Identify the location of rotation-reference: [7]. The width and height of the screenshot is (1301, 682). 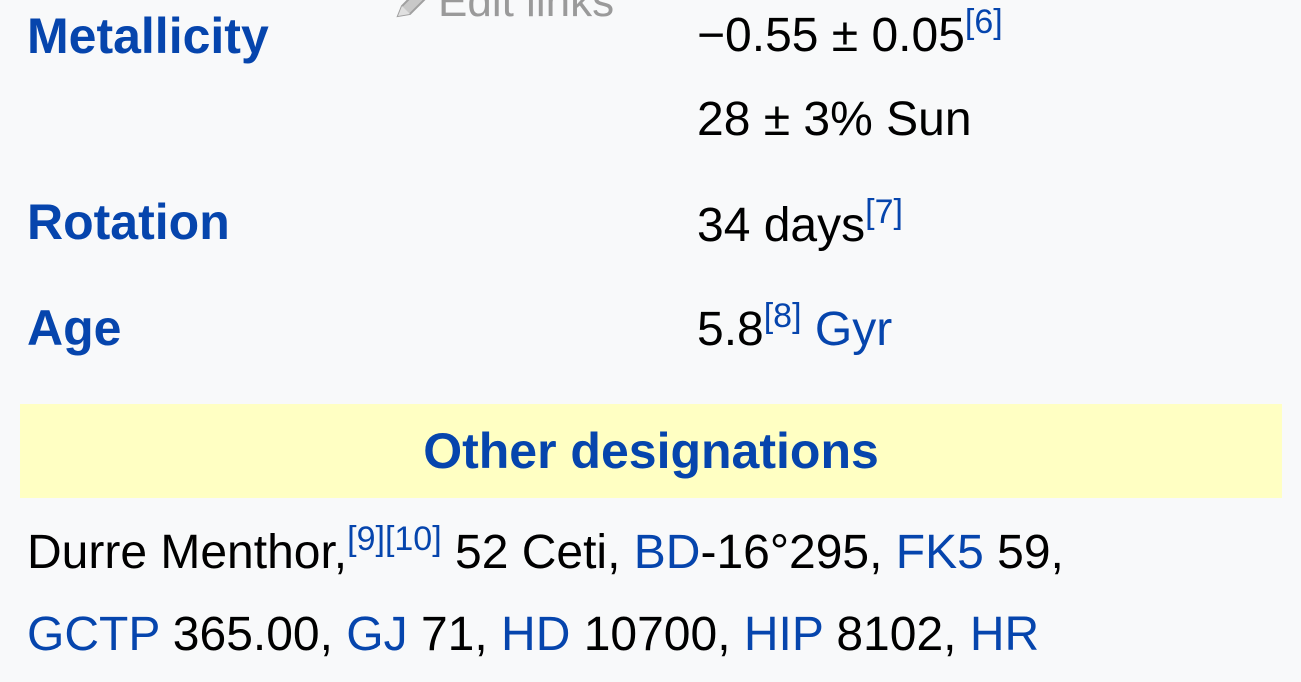
(884, 212).